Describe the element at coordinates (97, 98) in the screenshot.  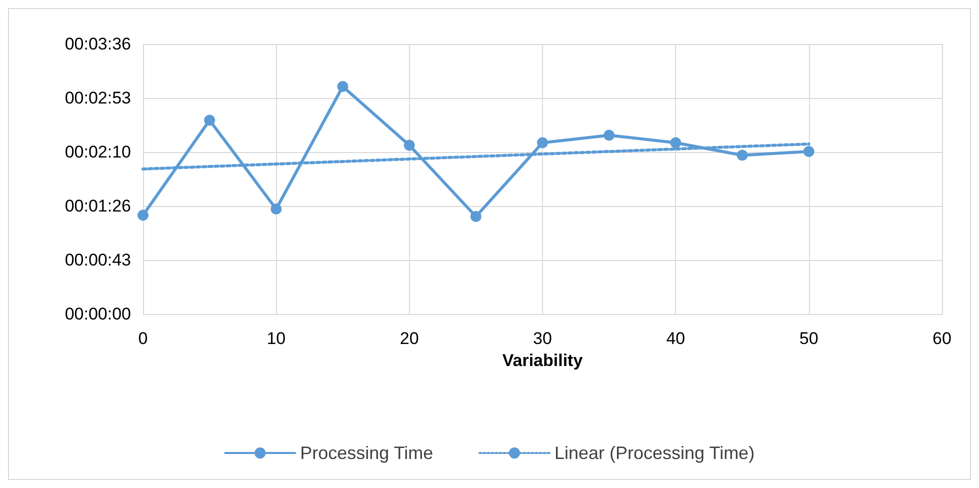
I see `y-tick-label: 00:02:53` at that location.